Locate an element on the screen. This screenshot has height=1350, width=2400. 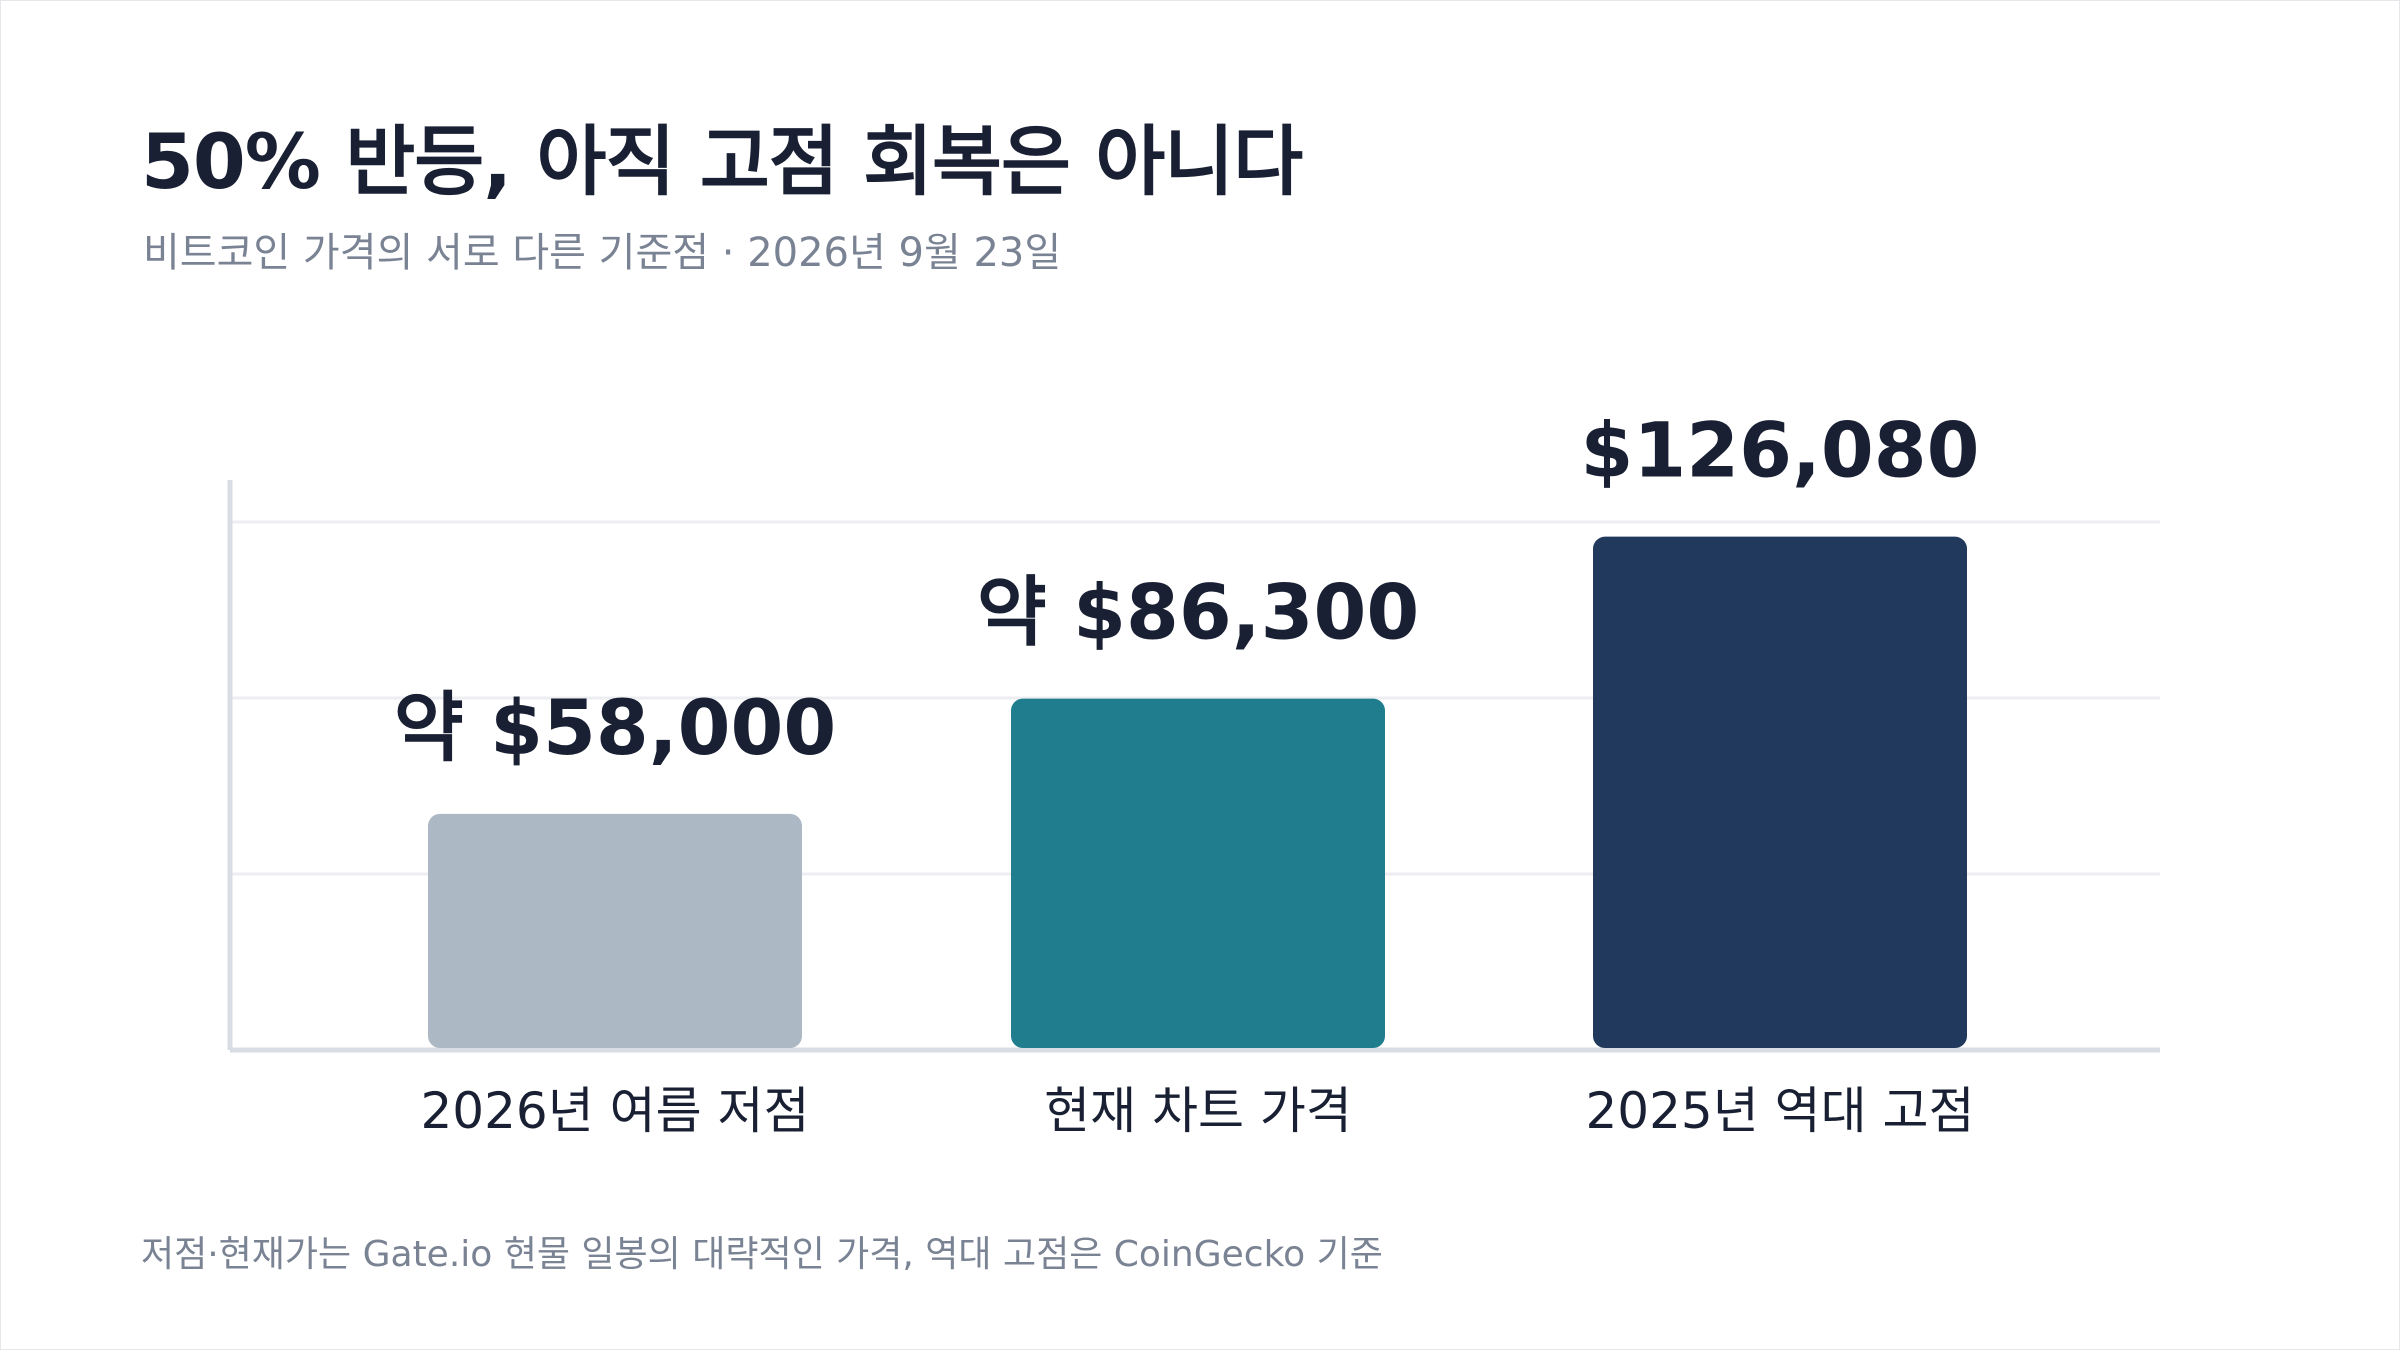
x-tick-label: 2025년 역대 고점 is located at coordinates (1779, 1111).